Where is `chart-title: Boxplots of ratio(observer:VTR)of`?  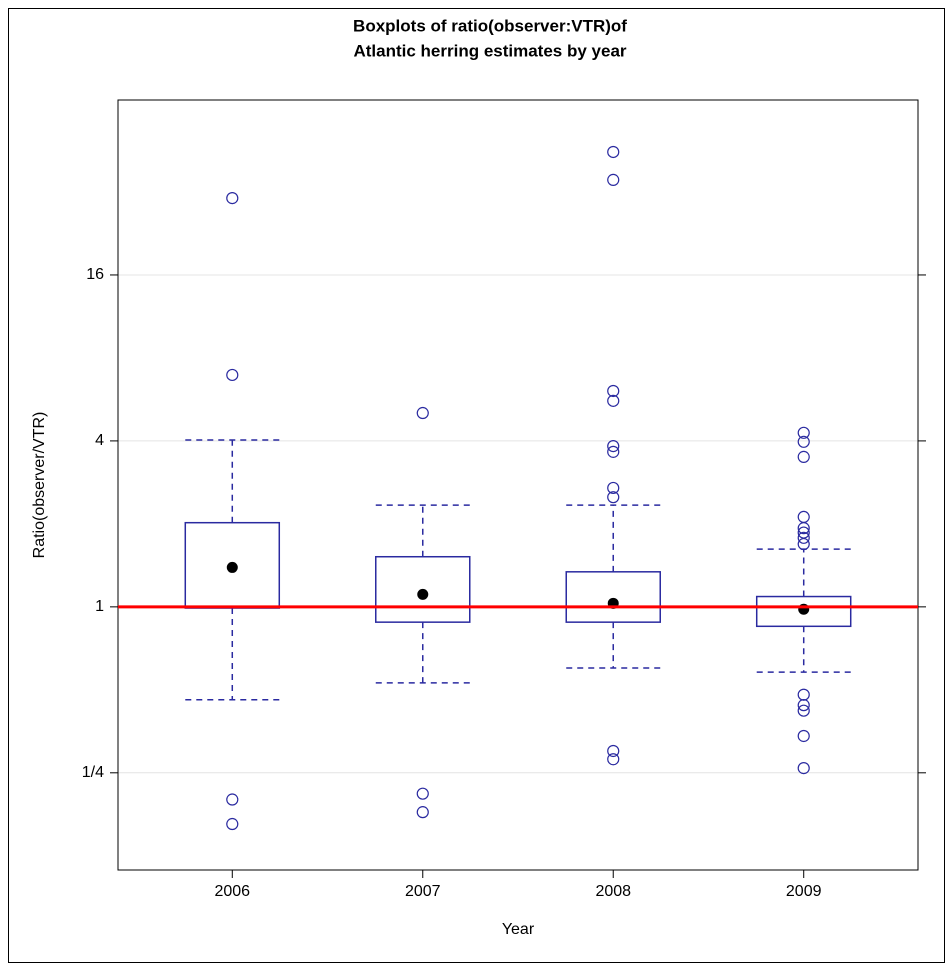
chart-title: Boxplots of ratio(observer:VTR)of is located at coordinates (490, 25).